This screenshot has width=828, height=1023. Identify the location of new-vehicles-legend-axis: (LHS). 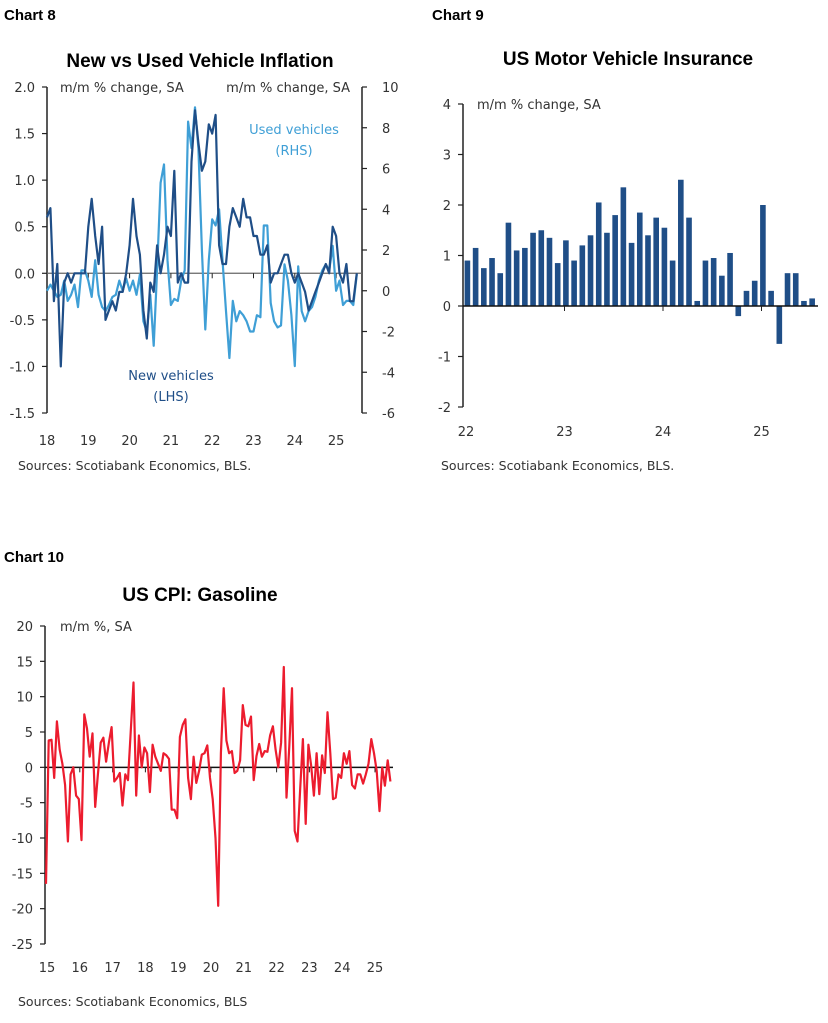
(170, 397).